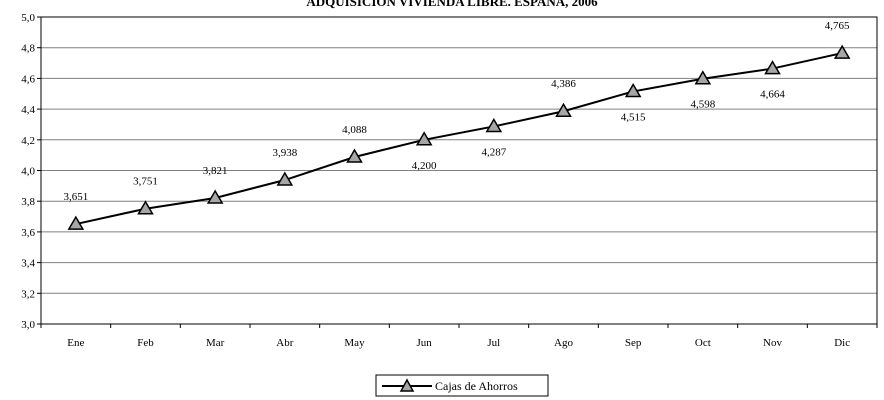  I want to click on legend: Cajas de Ahorros, so click(462, 385).